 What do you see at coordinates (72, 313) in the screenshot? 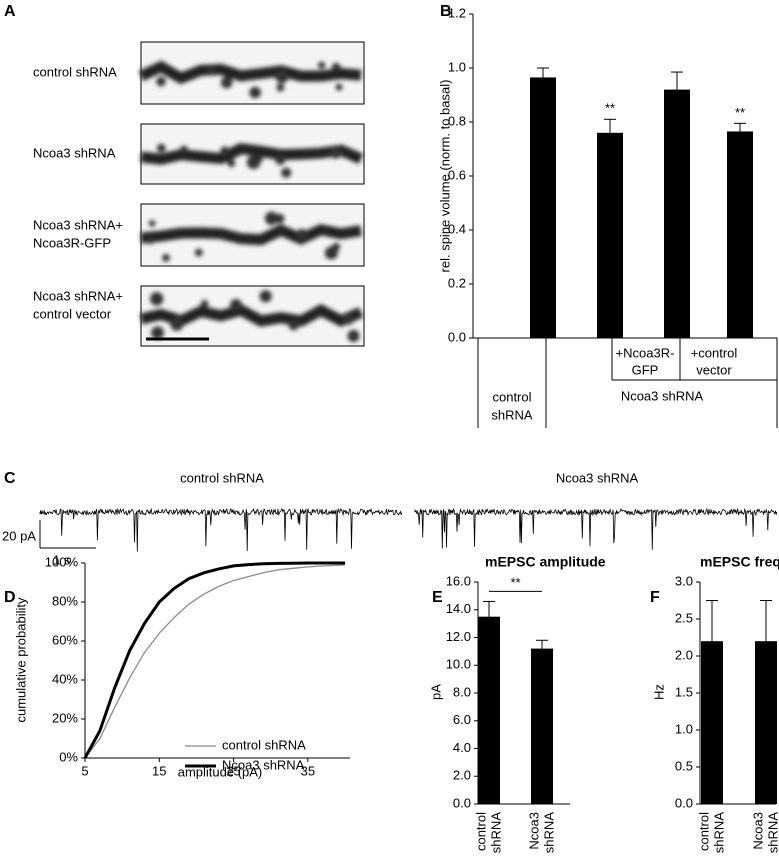
I see `image-label: control vector` at bounding box center [72, 313].